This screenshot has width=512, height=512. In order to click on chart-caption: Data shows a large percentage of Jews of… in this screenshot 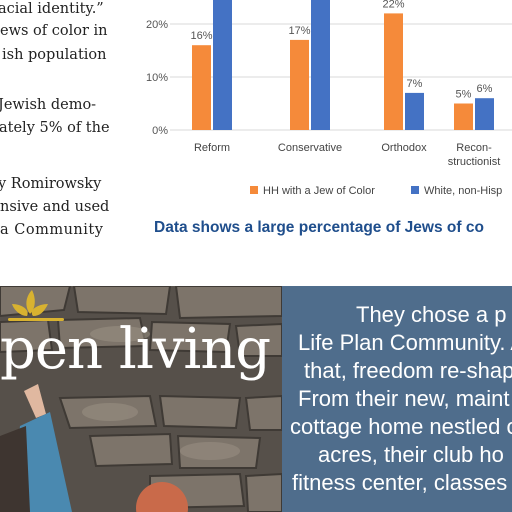, I will do `click(319, 227)`.